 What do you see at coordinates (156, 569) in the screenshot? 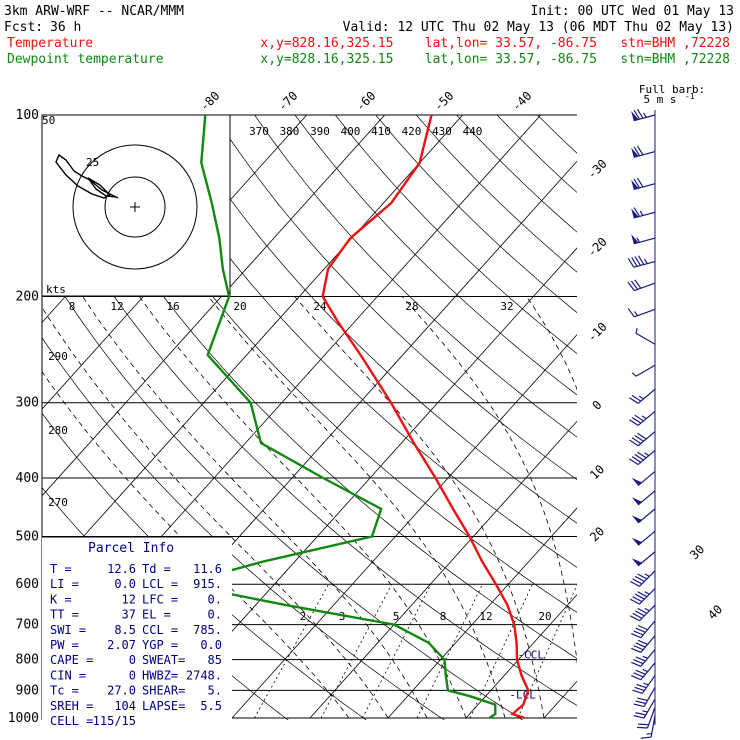
I see `parcel-field-label: Td =` at bounding box center [156, 569].